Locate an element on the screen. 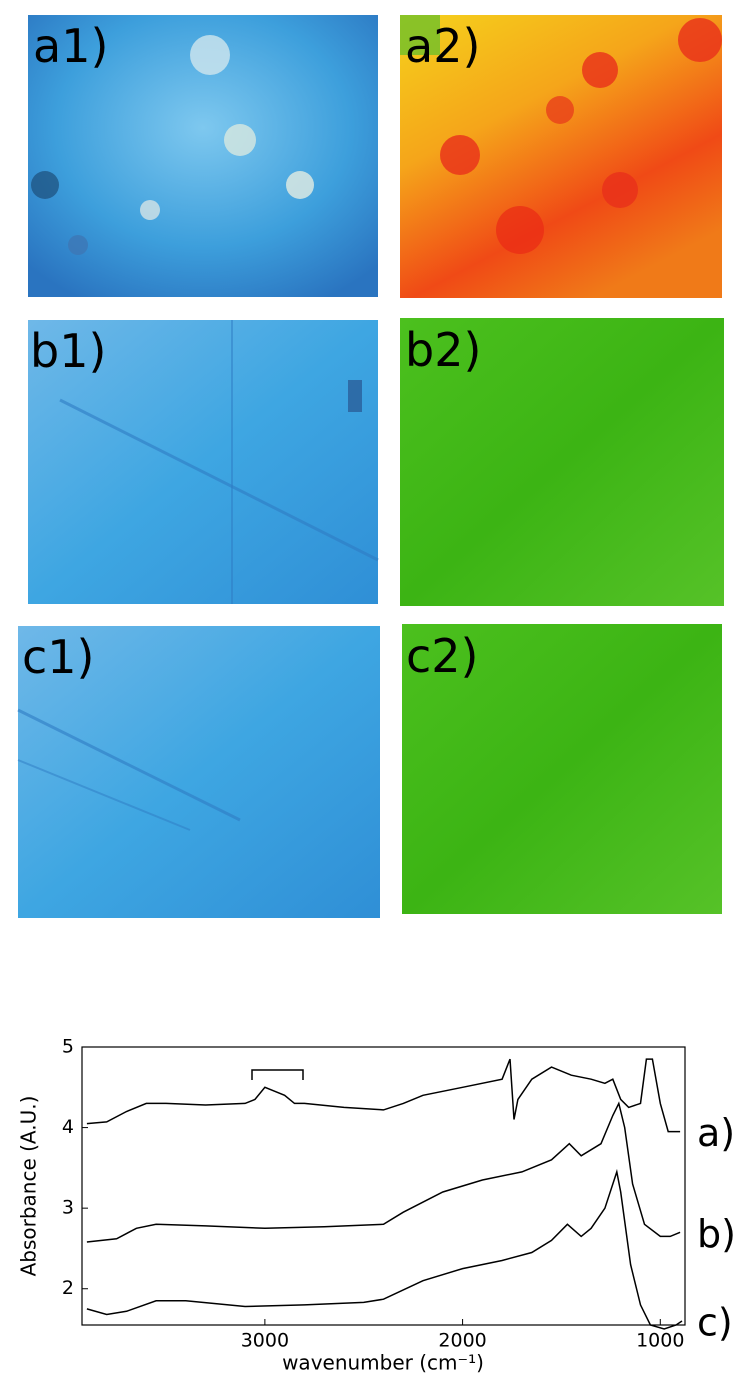 The height and width of the screenshot is (1388, 755). panel-c1: c1) is located at coordinates (198, 772).